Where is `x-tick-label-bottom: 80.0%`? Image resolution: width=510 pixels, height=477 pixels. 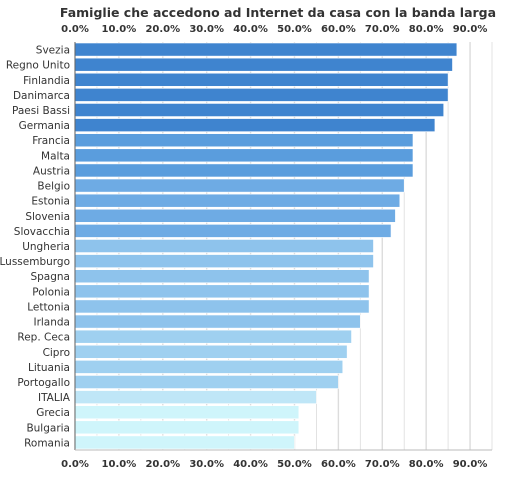 x-tick-label-bottom: 80.0% is located at coordinates (426, 464).